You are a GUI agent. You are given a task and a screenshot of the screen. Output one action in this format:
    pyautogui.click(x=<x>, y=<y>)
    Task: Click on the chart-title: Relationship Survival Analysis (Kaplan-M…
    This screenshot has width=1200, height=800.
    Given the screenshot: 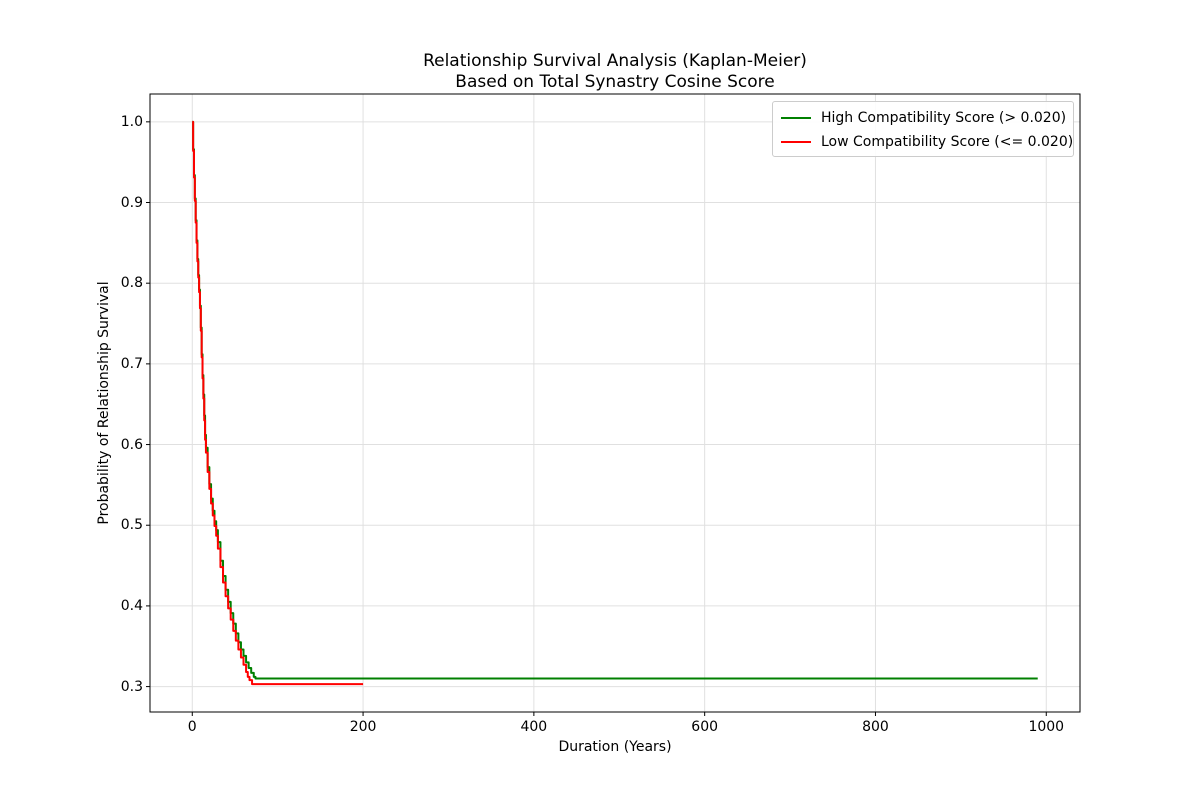 What is the action you would take?
    pyautogui.click(x=615, y=72)
    